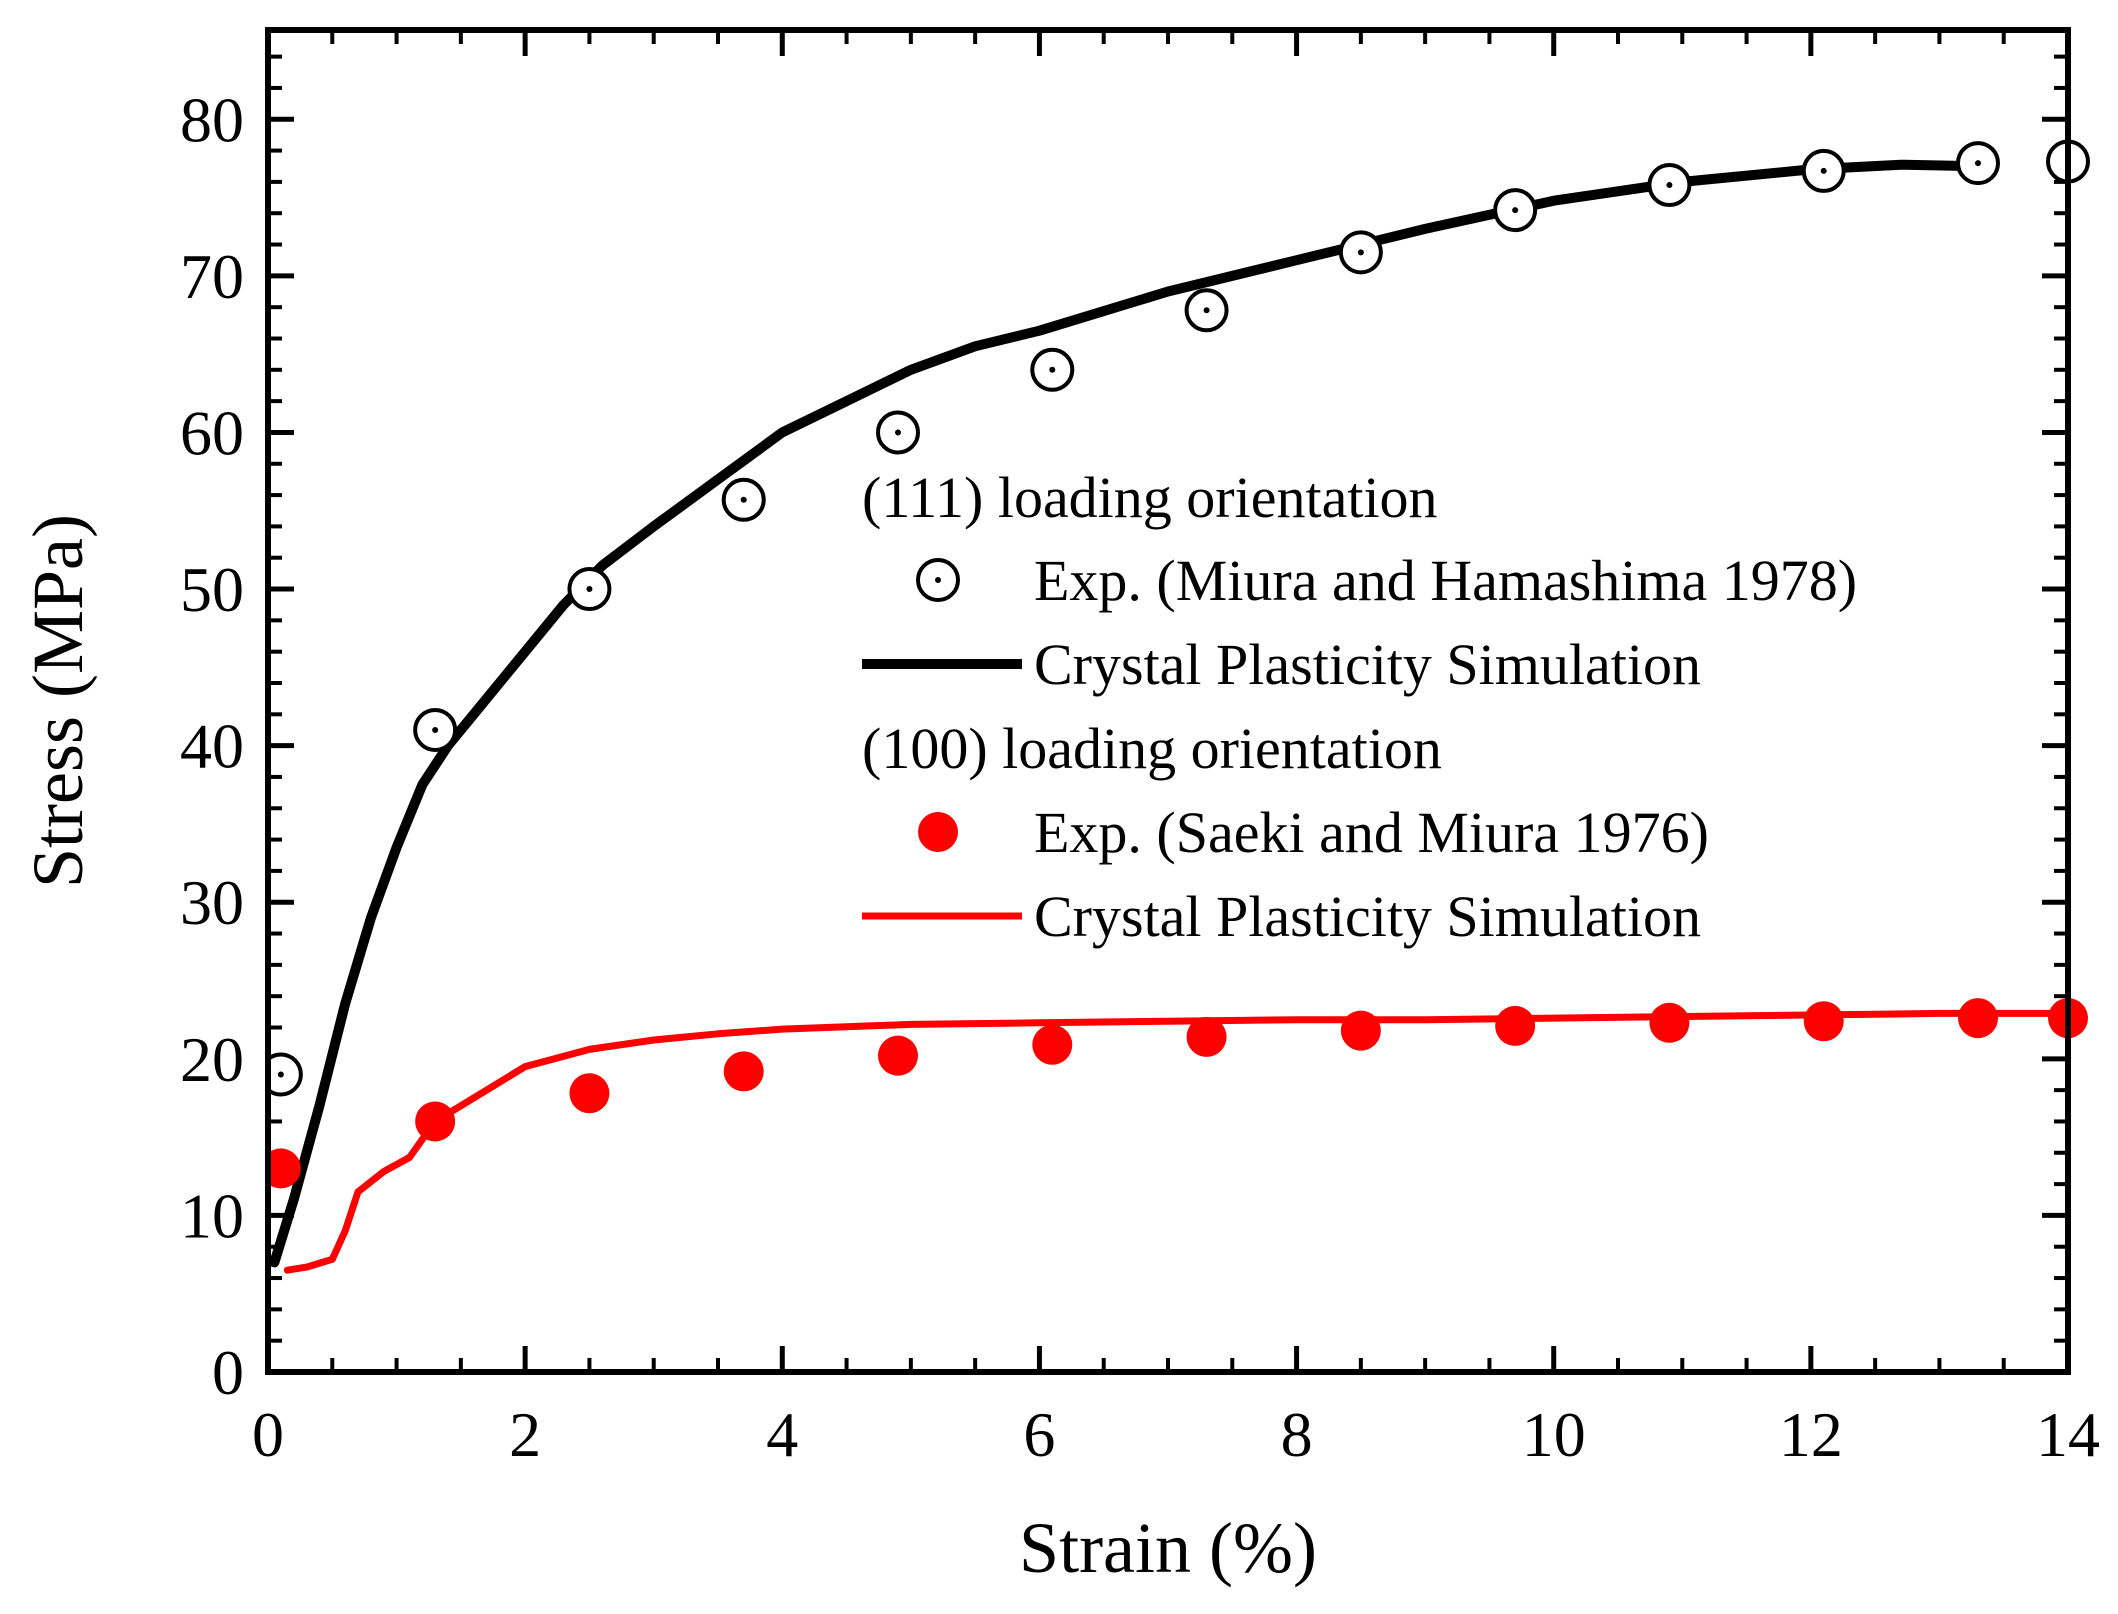 The height and width of the screenshot is (1614, 2118). I want to click on legend-header-3: (100) loading orientation, so click(1152, 748).